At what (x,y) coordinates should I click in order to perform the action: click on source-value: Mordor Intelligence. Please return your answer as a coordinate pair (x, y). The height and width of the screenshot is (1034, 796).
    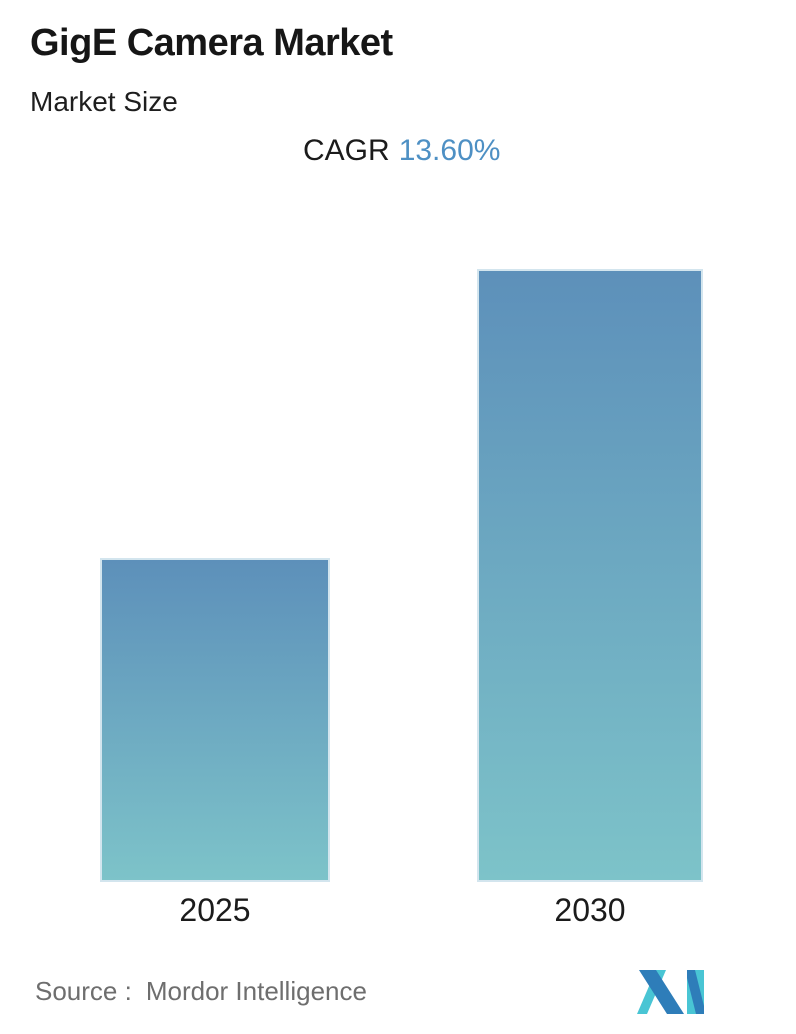
    Looking at the image, I should click on (256, 991).